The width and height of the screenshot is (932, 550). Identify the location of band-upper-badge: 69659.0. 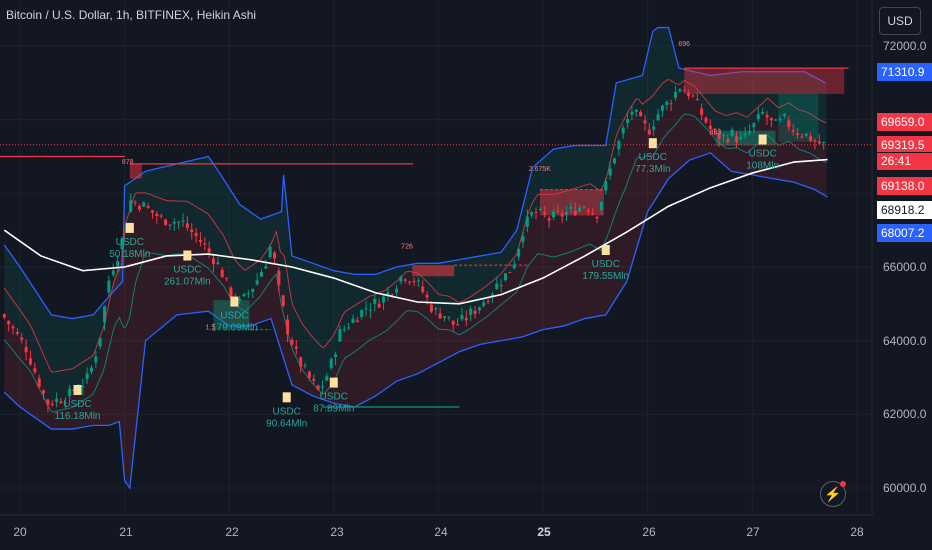
(904, 122).